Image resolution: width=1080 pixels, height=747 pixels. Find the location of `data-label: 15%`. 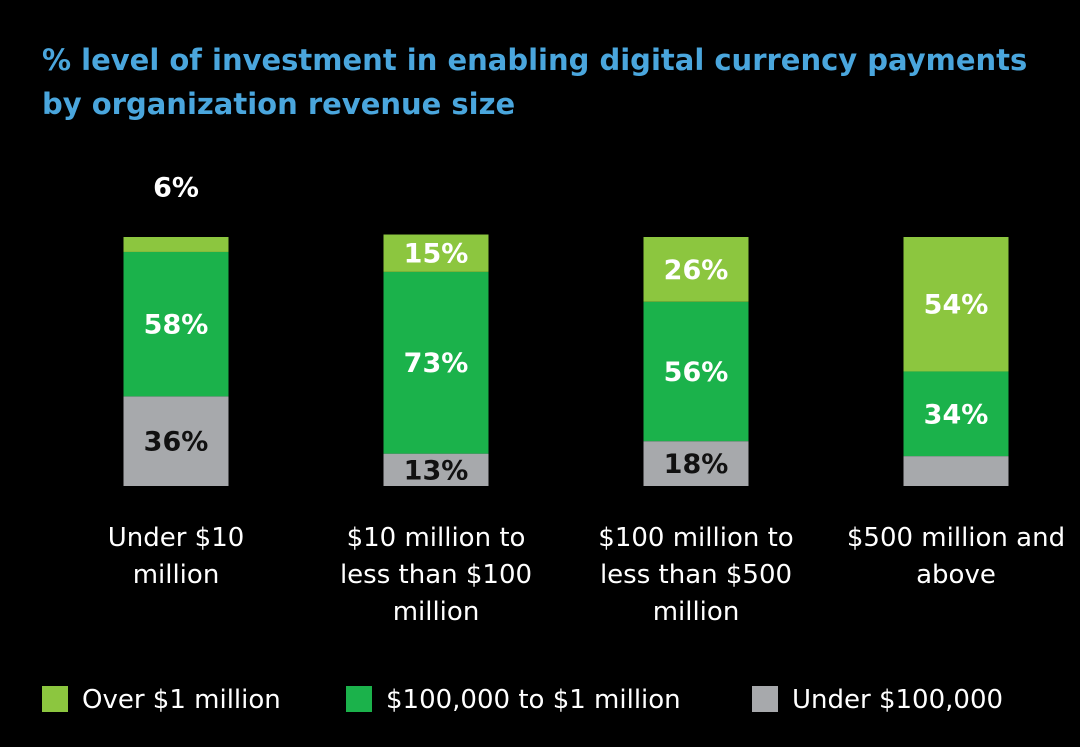

data-label: 15% is located at coordinates (436, 254).